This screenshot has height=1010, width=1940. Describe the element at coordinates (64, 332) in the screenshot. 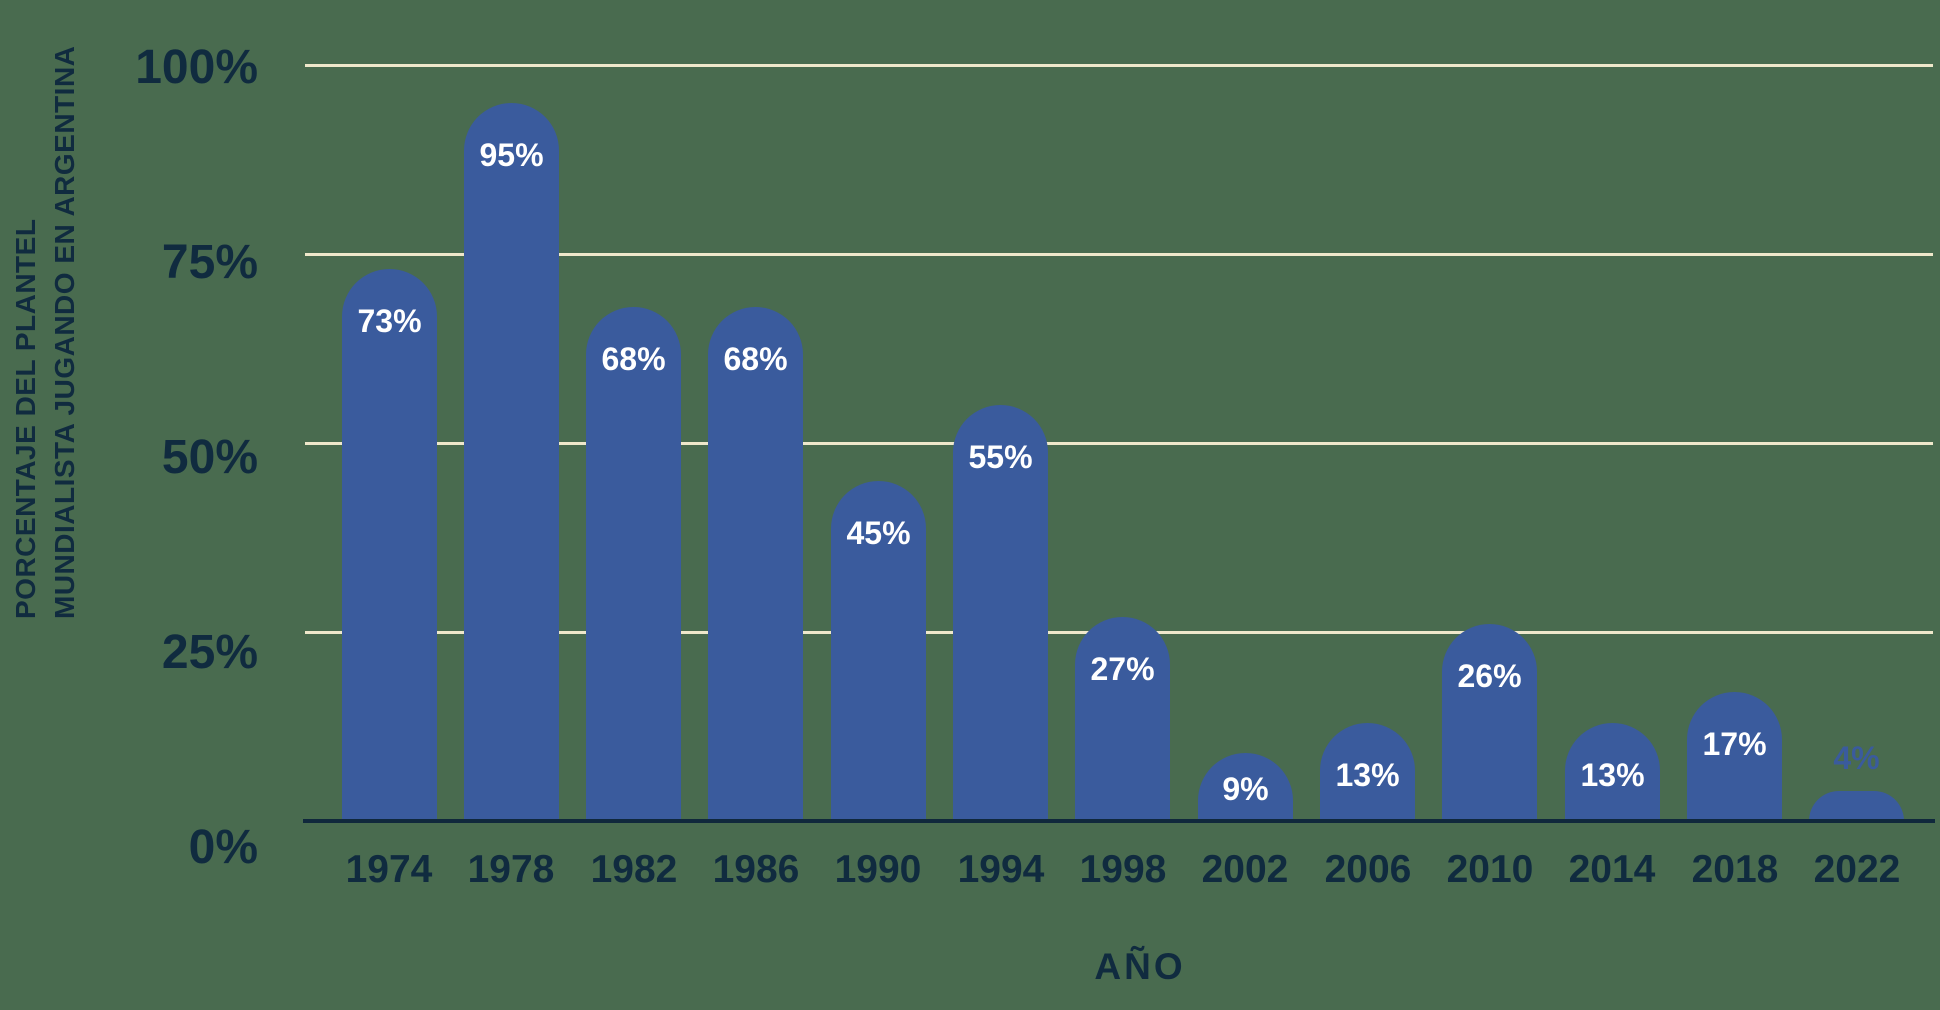

I see `y-axis-title-line2: MUNDIALISTA JUGANDO EN ARGENTINA` at that location.